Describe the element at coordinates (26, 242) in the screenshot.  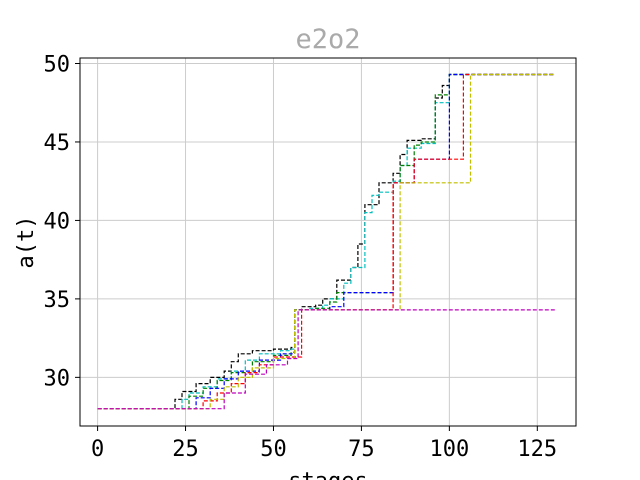
I see `y-axis-label: a(t)` at that location.